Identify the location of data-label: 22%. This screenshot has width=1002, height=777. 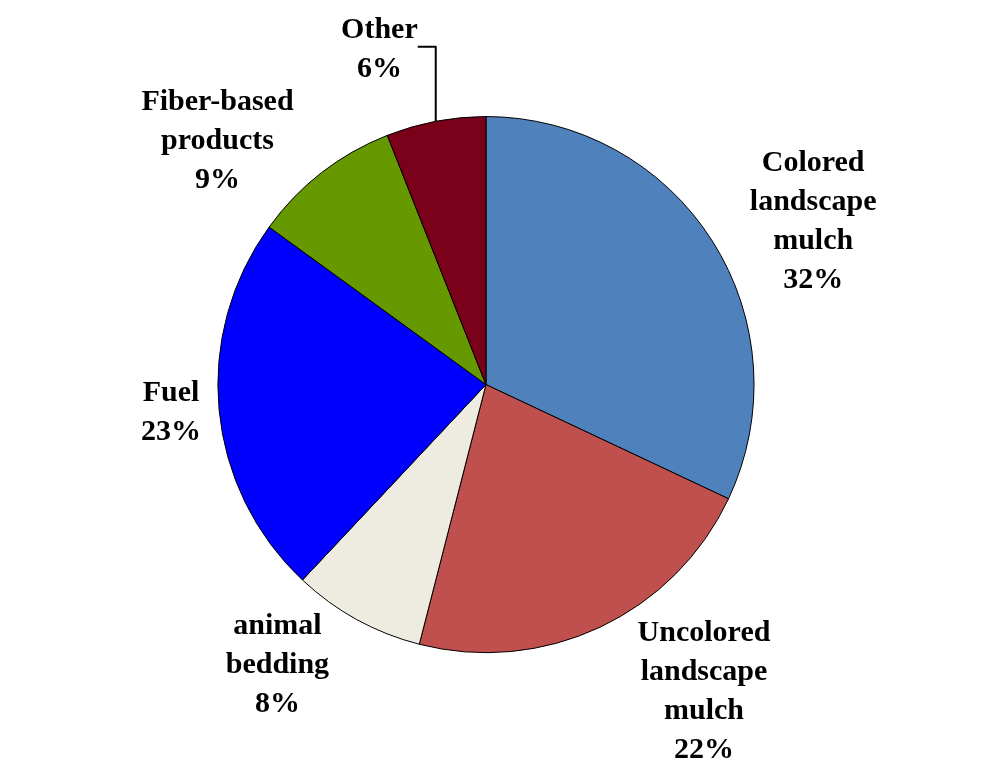
(704, 747).